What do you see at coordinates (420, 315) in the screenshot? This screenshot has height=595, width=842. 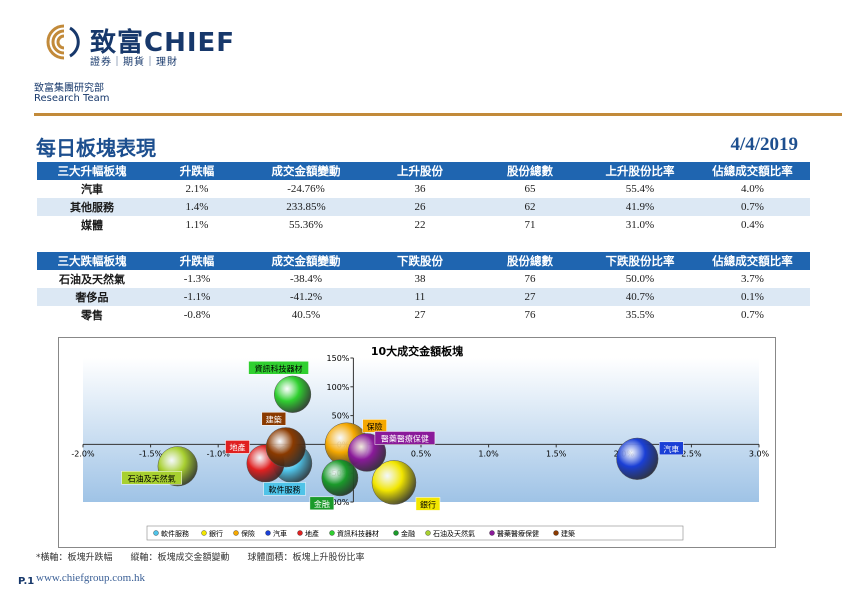 I see `table-cell: 27` at bounding box center [420, 315].